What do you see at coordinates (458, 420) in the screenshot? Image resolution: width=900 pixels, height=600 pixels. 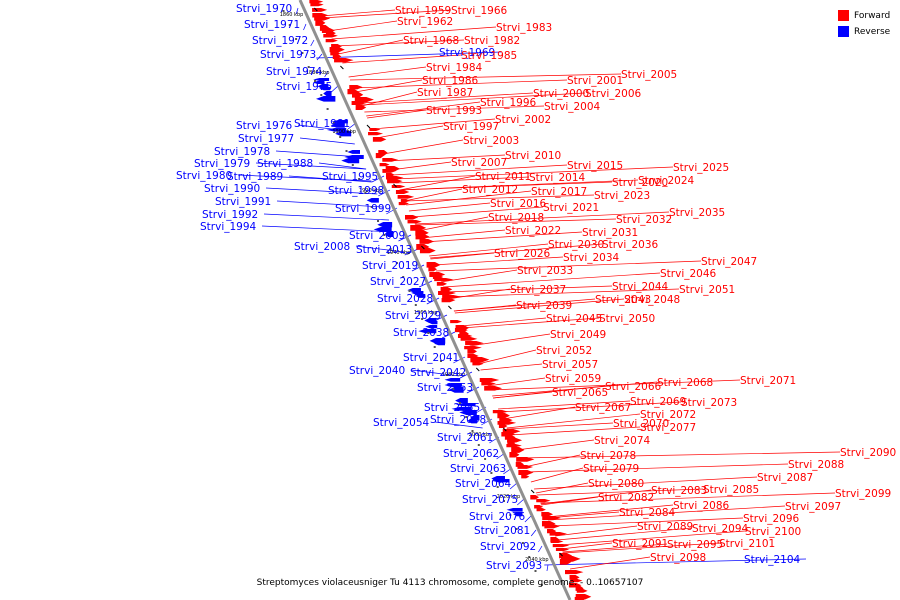 I see `gene-label-strvi-2058: Strvi_2058` at bounding box center [458, 420].